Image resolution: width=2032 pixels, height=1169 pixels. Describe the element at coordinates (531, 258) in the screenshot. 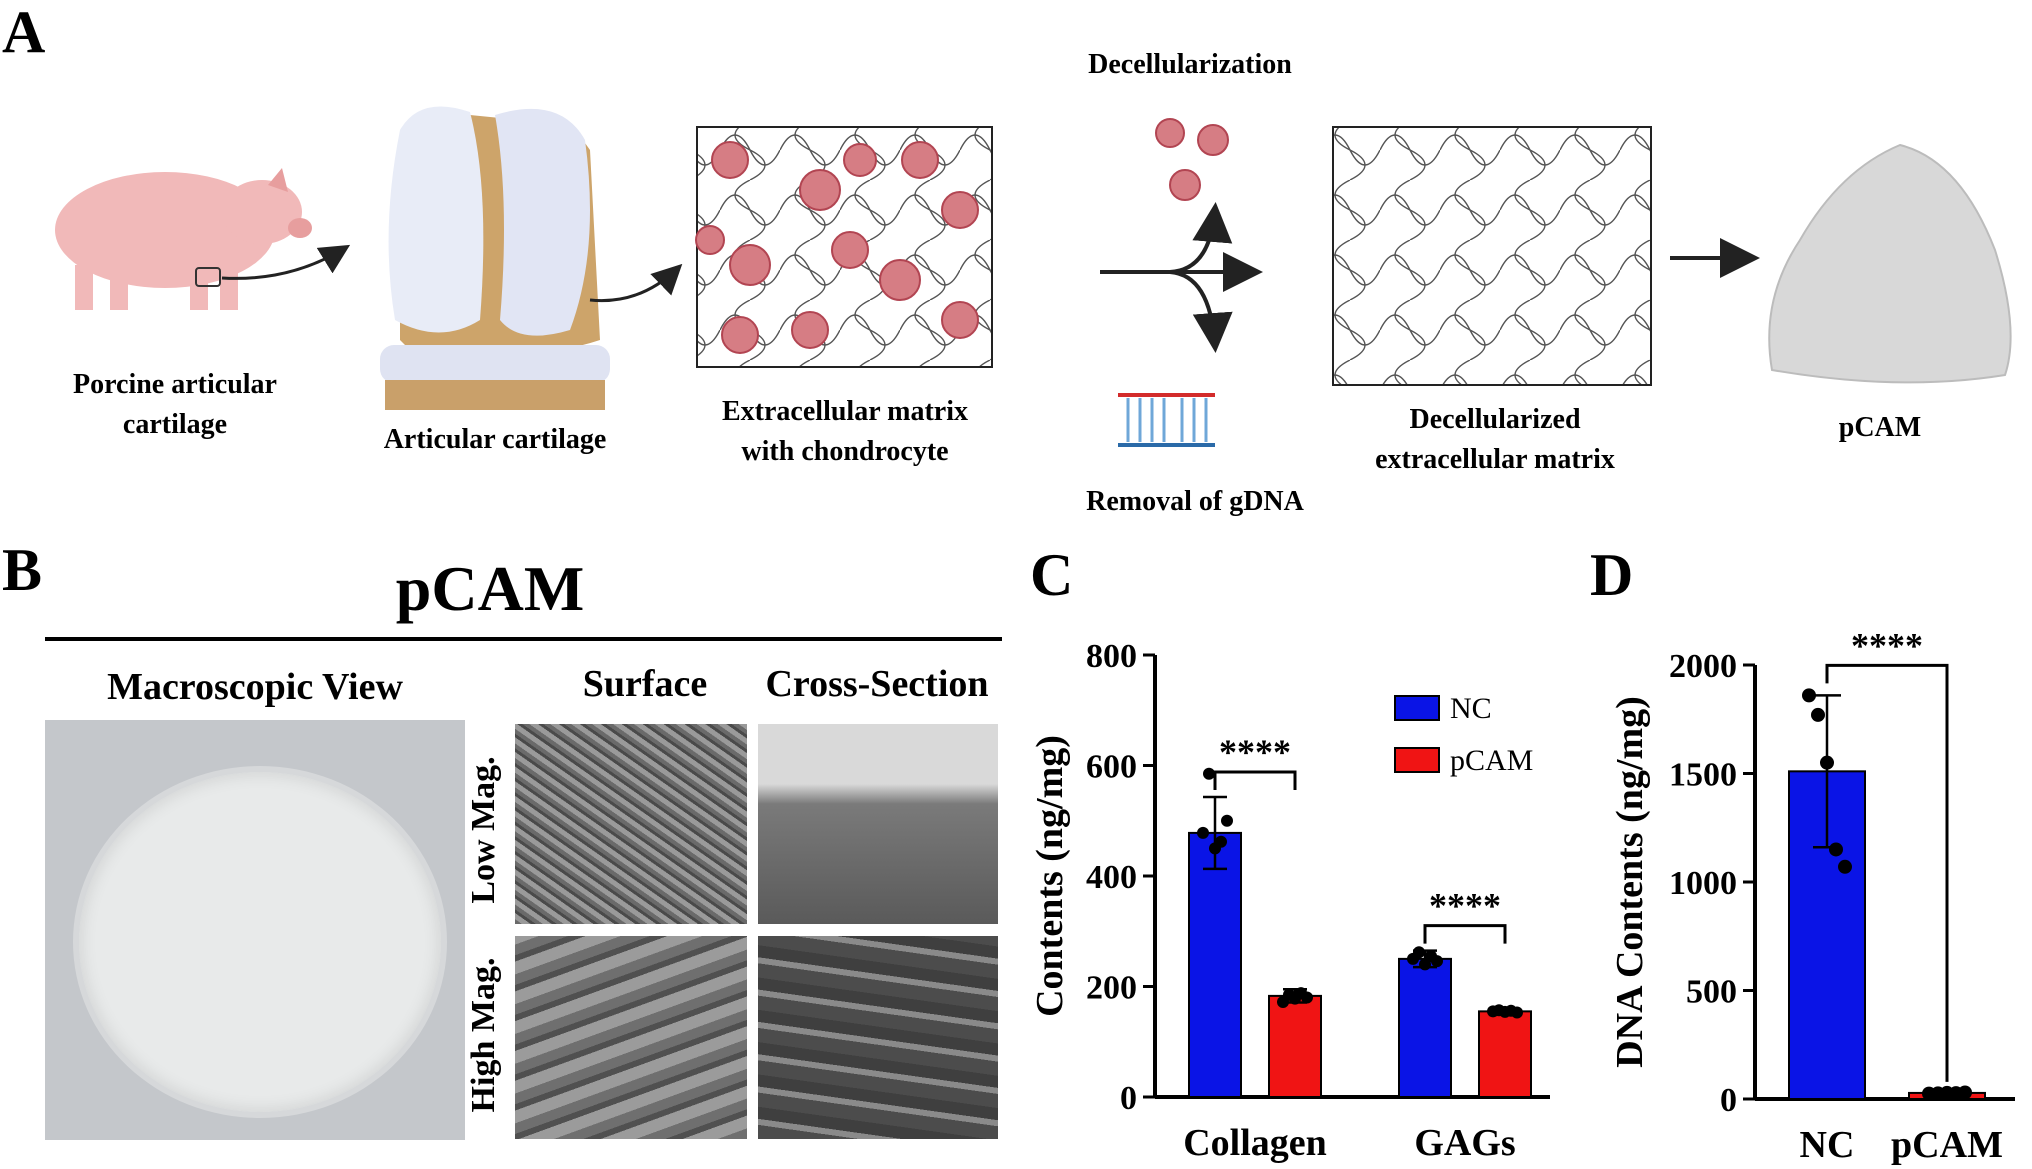

I see `knee-joint-icon` at that location.